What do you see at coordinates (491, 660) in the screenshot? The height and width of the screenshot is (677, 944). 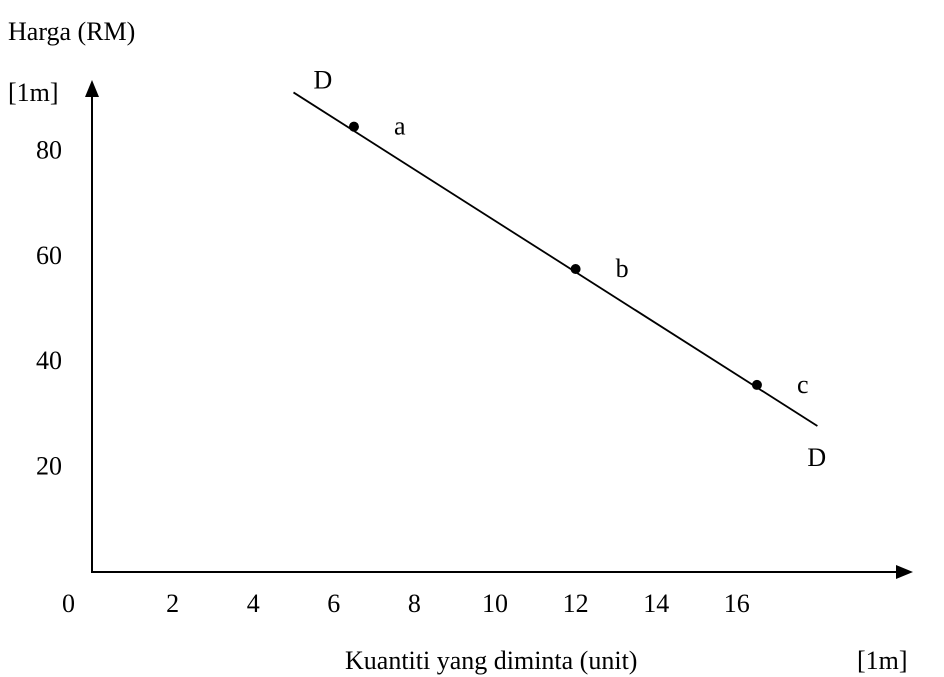 I see `x-axis-label: Kuantiti yang diminta (unit)` at bounding box center [491, 660].